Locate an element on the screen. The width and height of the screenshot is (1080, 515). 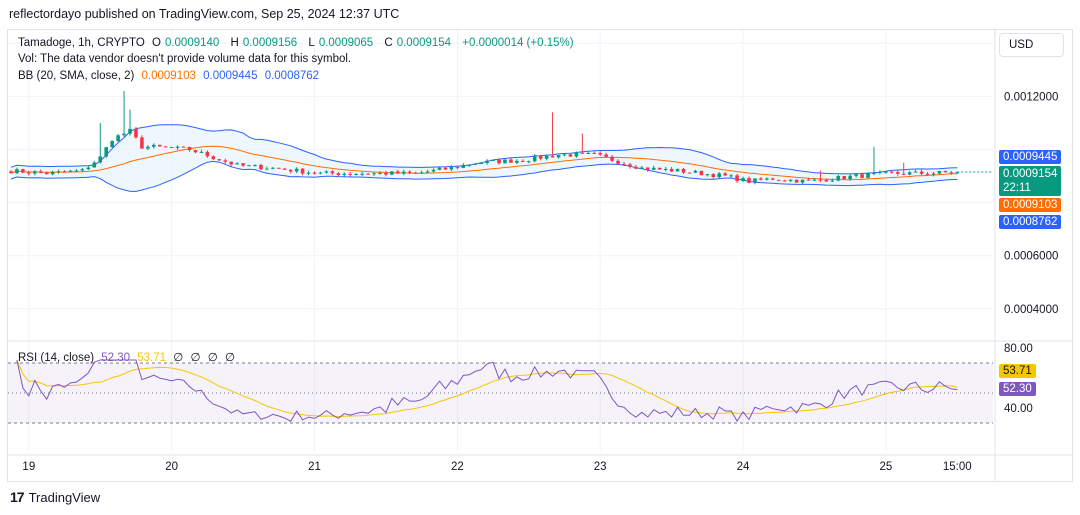
rsi-label: RSI (14, close) is located at coordinates (56, 358).